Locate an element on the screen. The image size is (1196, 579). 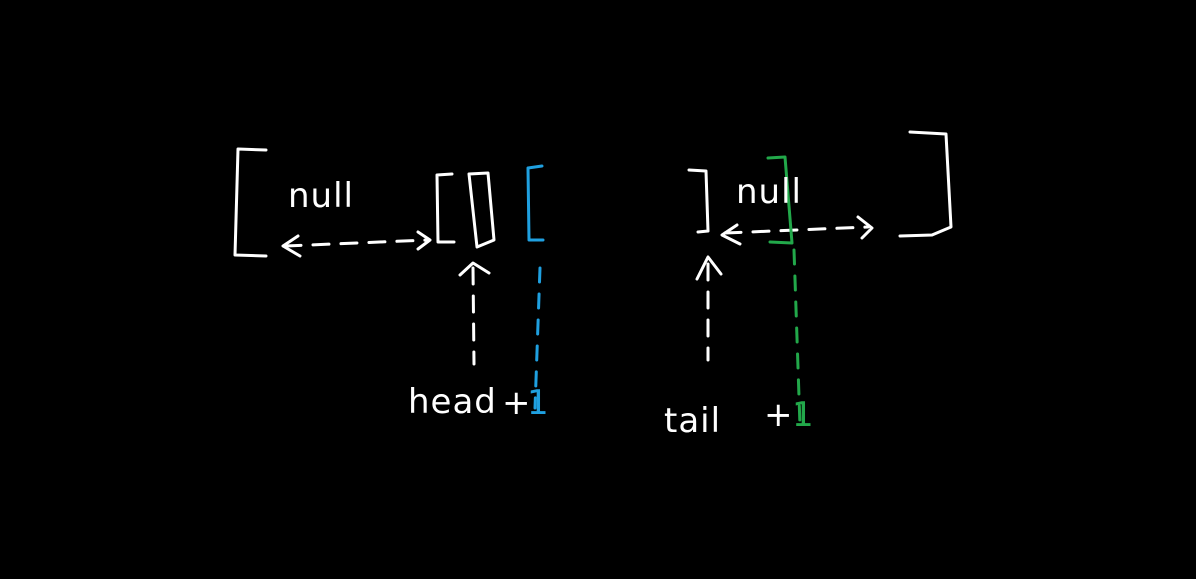
right-null-label: null is located at coordinates (769, 192).